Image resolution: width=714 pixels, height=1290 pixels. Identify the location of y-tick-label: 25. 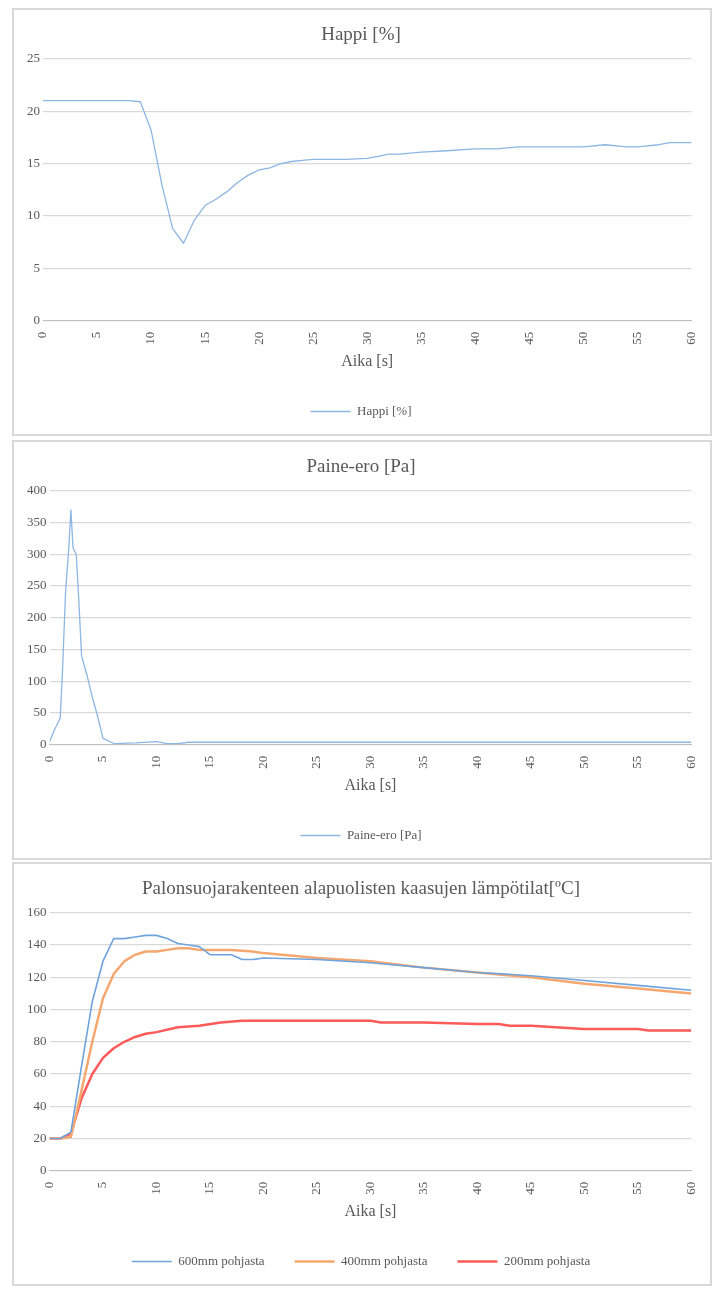
(33, 58).